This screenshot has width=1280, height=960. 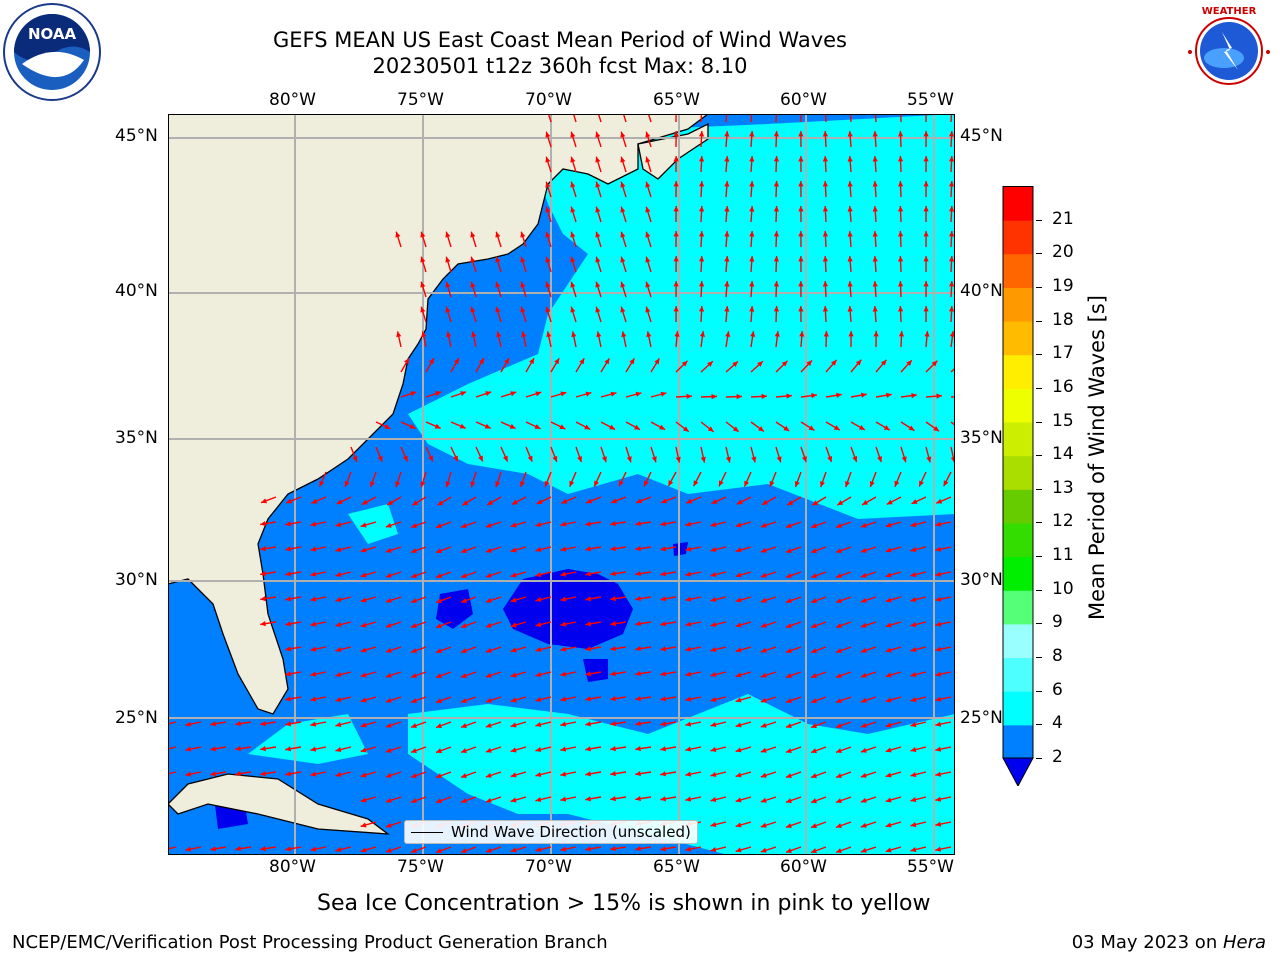 I want to click on colorbar-svg, so click(x=1018, y=487).